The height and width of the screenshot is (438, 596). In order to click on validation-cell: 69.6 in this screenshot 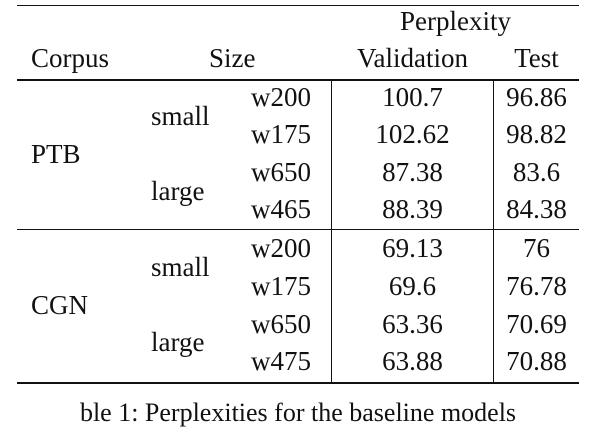, I will do `click(412, 286)`.